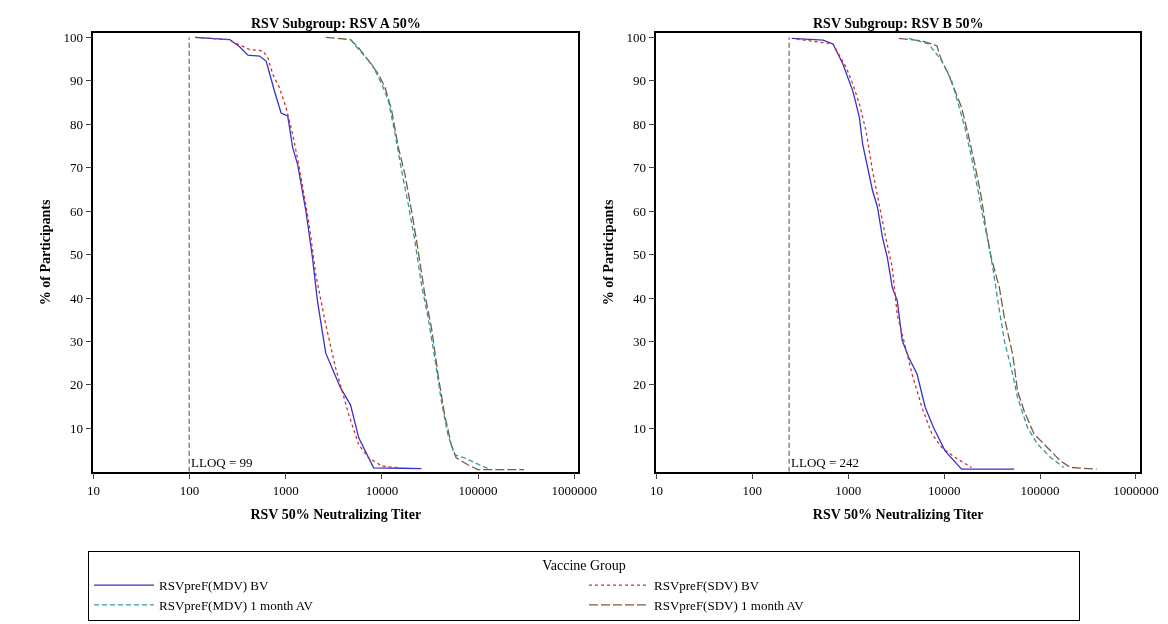  What do you see at coordinates (584, 566) in the screenshot?
I see `legend-title: Vaccine Group` at bounding box center [584, 566].